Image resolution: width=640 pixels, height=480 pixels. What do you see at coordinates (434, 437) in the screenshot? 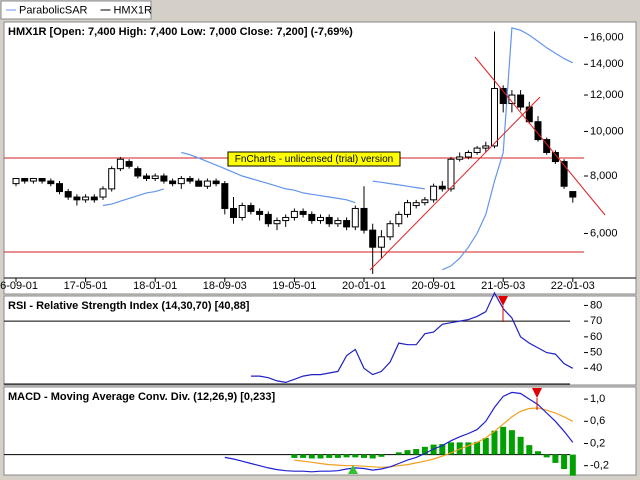
I see `signal-line` at bounding box center [434, 437].